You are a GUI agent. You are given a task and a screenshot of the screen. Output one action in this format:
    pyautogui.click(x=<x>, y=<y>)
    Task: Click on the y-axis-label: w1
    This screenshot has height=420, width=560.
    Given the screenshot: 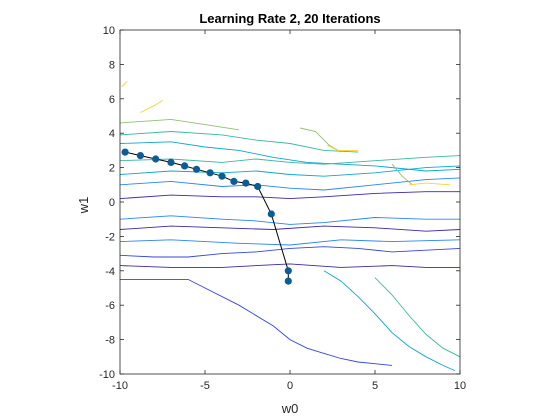 What is the action you would take?
    pyautogui.click(x=83, y=206)
    